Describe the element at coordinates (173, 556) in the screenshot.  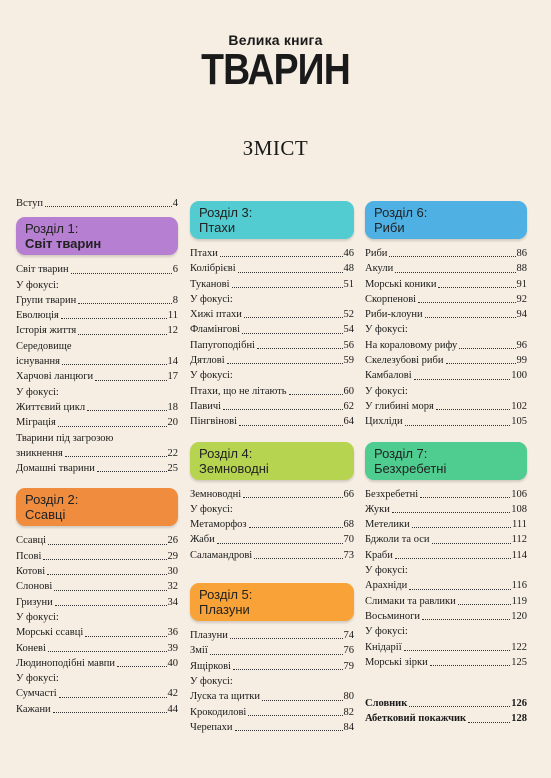
I see `toc-entry-page: 29` at that location.